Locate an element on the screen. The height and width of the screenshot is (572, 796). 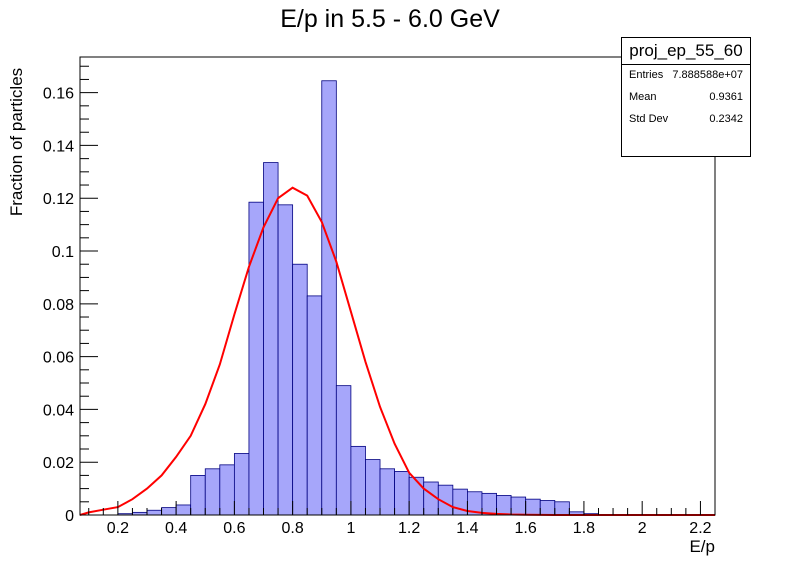
stats-value: 0.9361 is located at coordinates (726, 97).